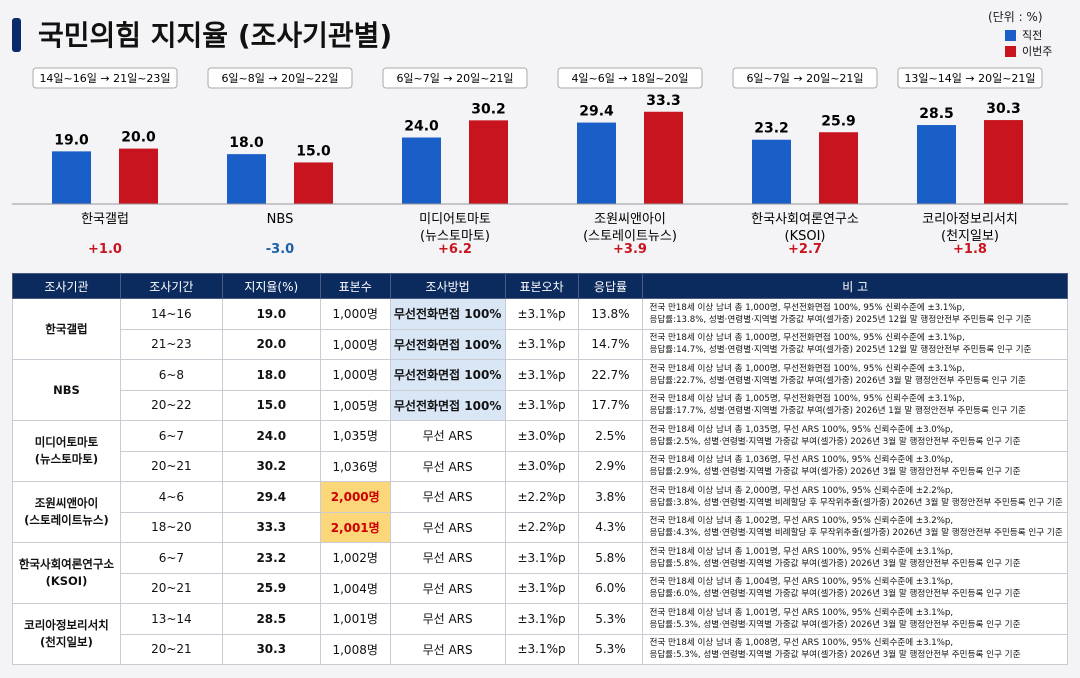 This screenshot has width=1080, height=678. Describe the element at coordinates (171, 375) in the screenshot. I see `period-cell: 6~8` at that location.